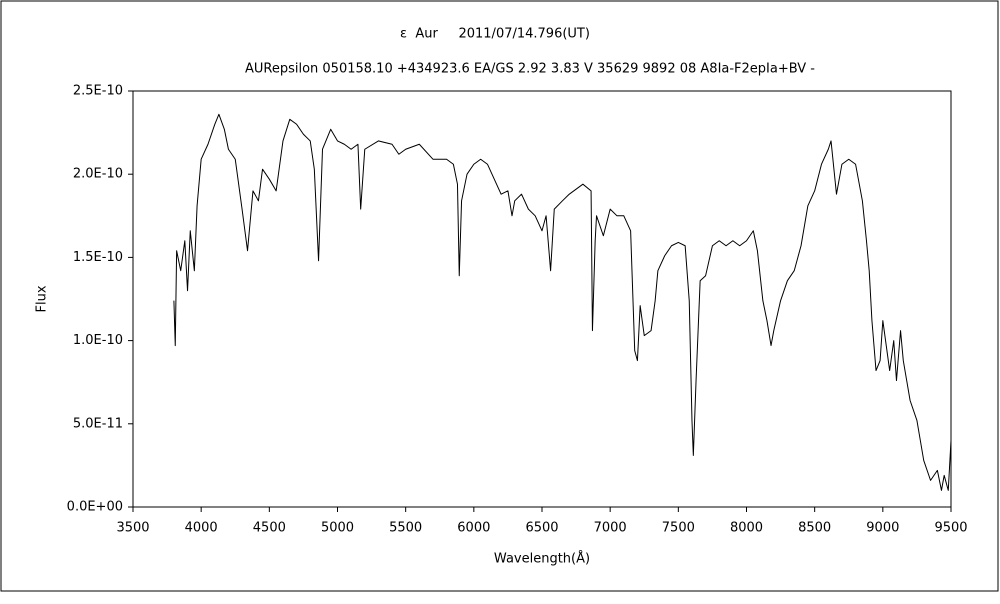  What do you see at coordinates (269, 528) in the screenshot?
I see `x-tick-label: 4500` at bounding box center [269, 528].